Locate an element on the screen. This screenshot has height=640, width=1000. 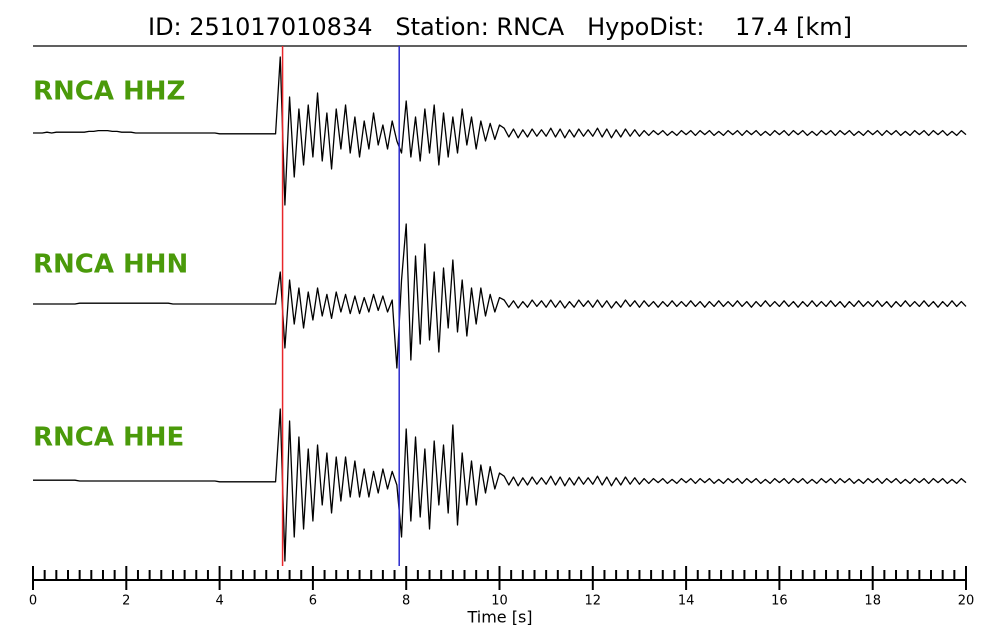
x-tick-label: 20 is located at coordinates (966, 601).